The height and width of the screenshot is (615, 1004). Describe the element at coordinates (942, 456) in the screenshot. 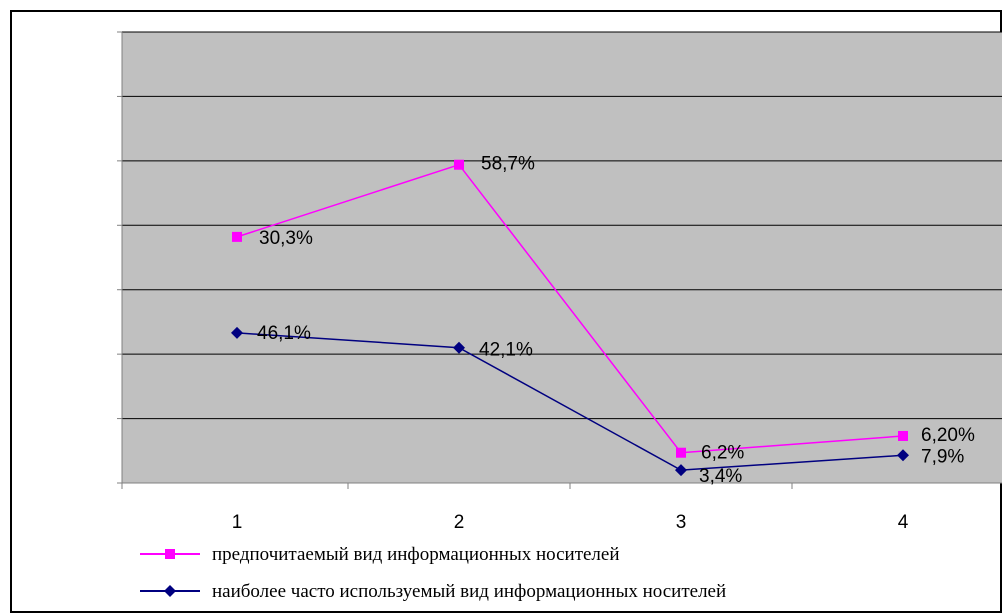

I see `data-label: 7,9%` at that location.